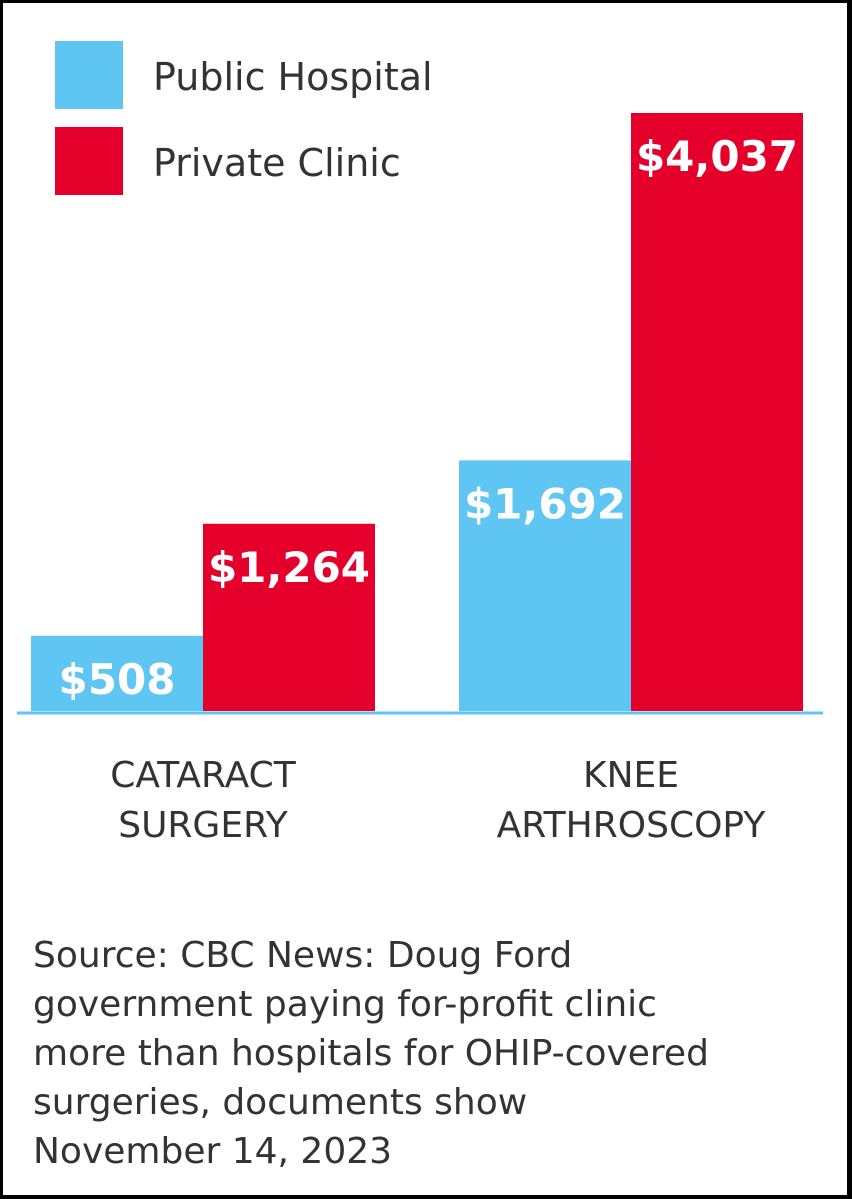 Image resolution: width=852 pixels, height=1199 pixels. I want to click on bar-public-hospital-knee-arthroscopy, so click(545, 585).